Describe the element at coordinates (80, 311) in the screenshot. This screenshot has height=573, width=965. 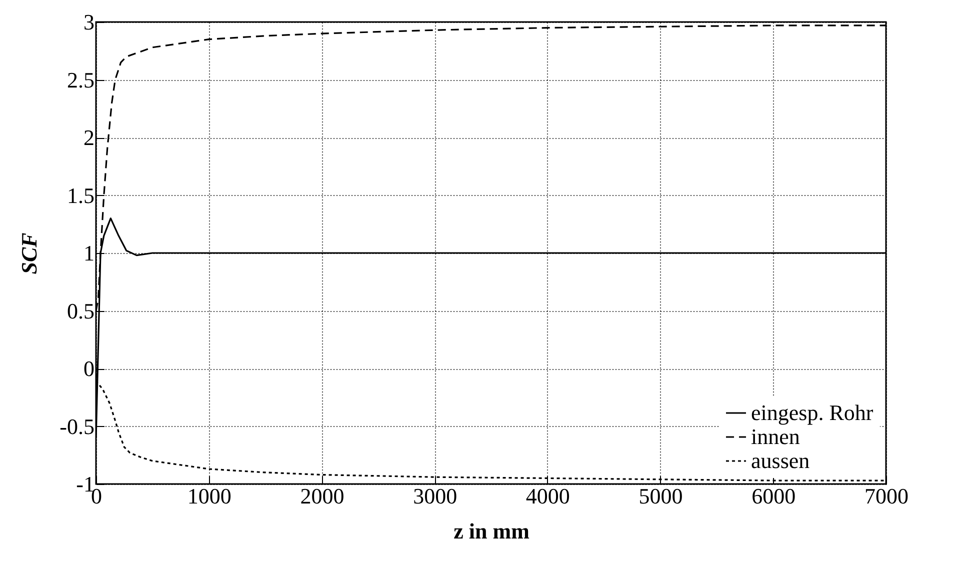
I see `y-tick-label: 0.5` at that location.